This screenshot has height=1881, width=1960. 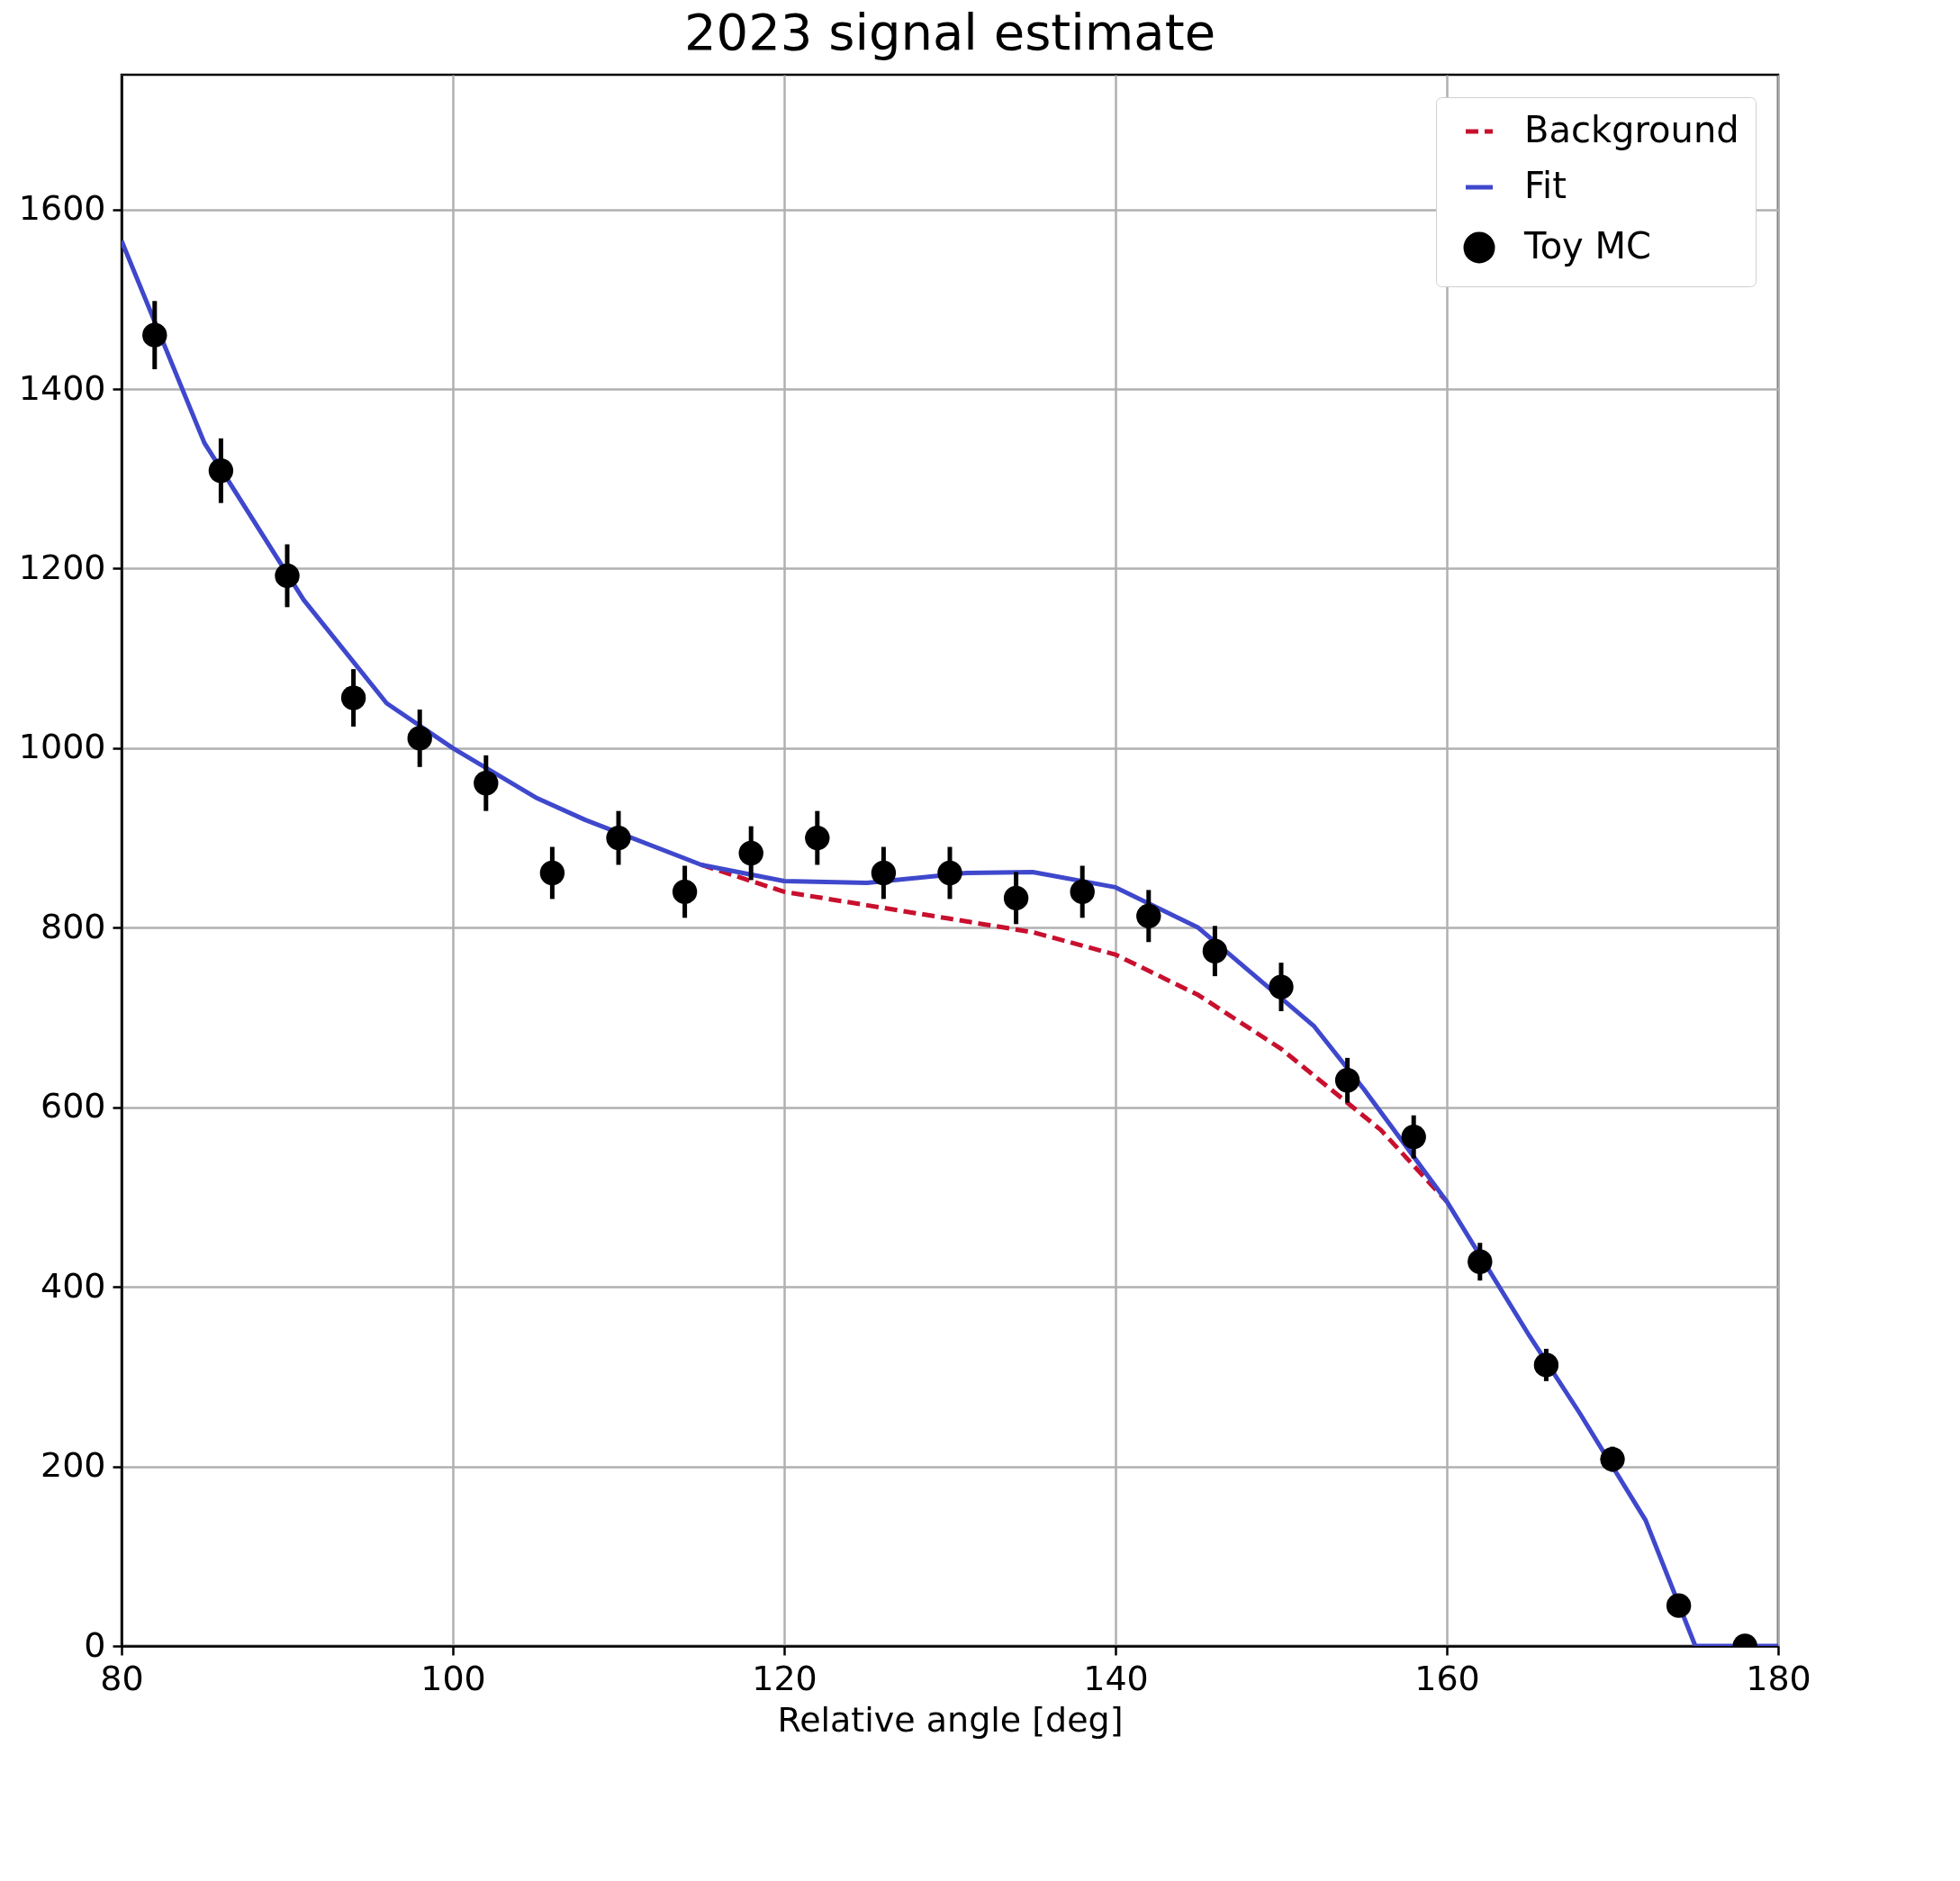 I want to click on legend-label: Toy MC, so click(x=1587, y=246).